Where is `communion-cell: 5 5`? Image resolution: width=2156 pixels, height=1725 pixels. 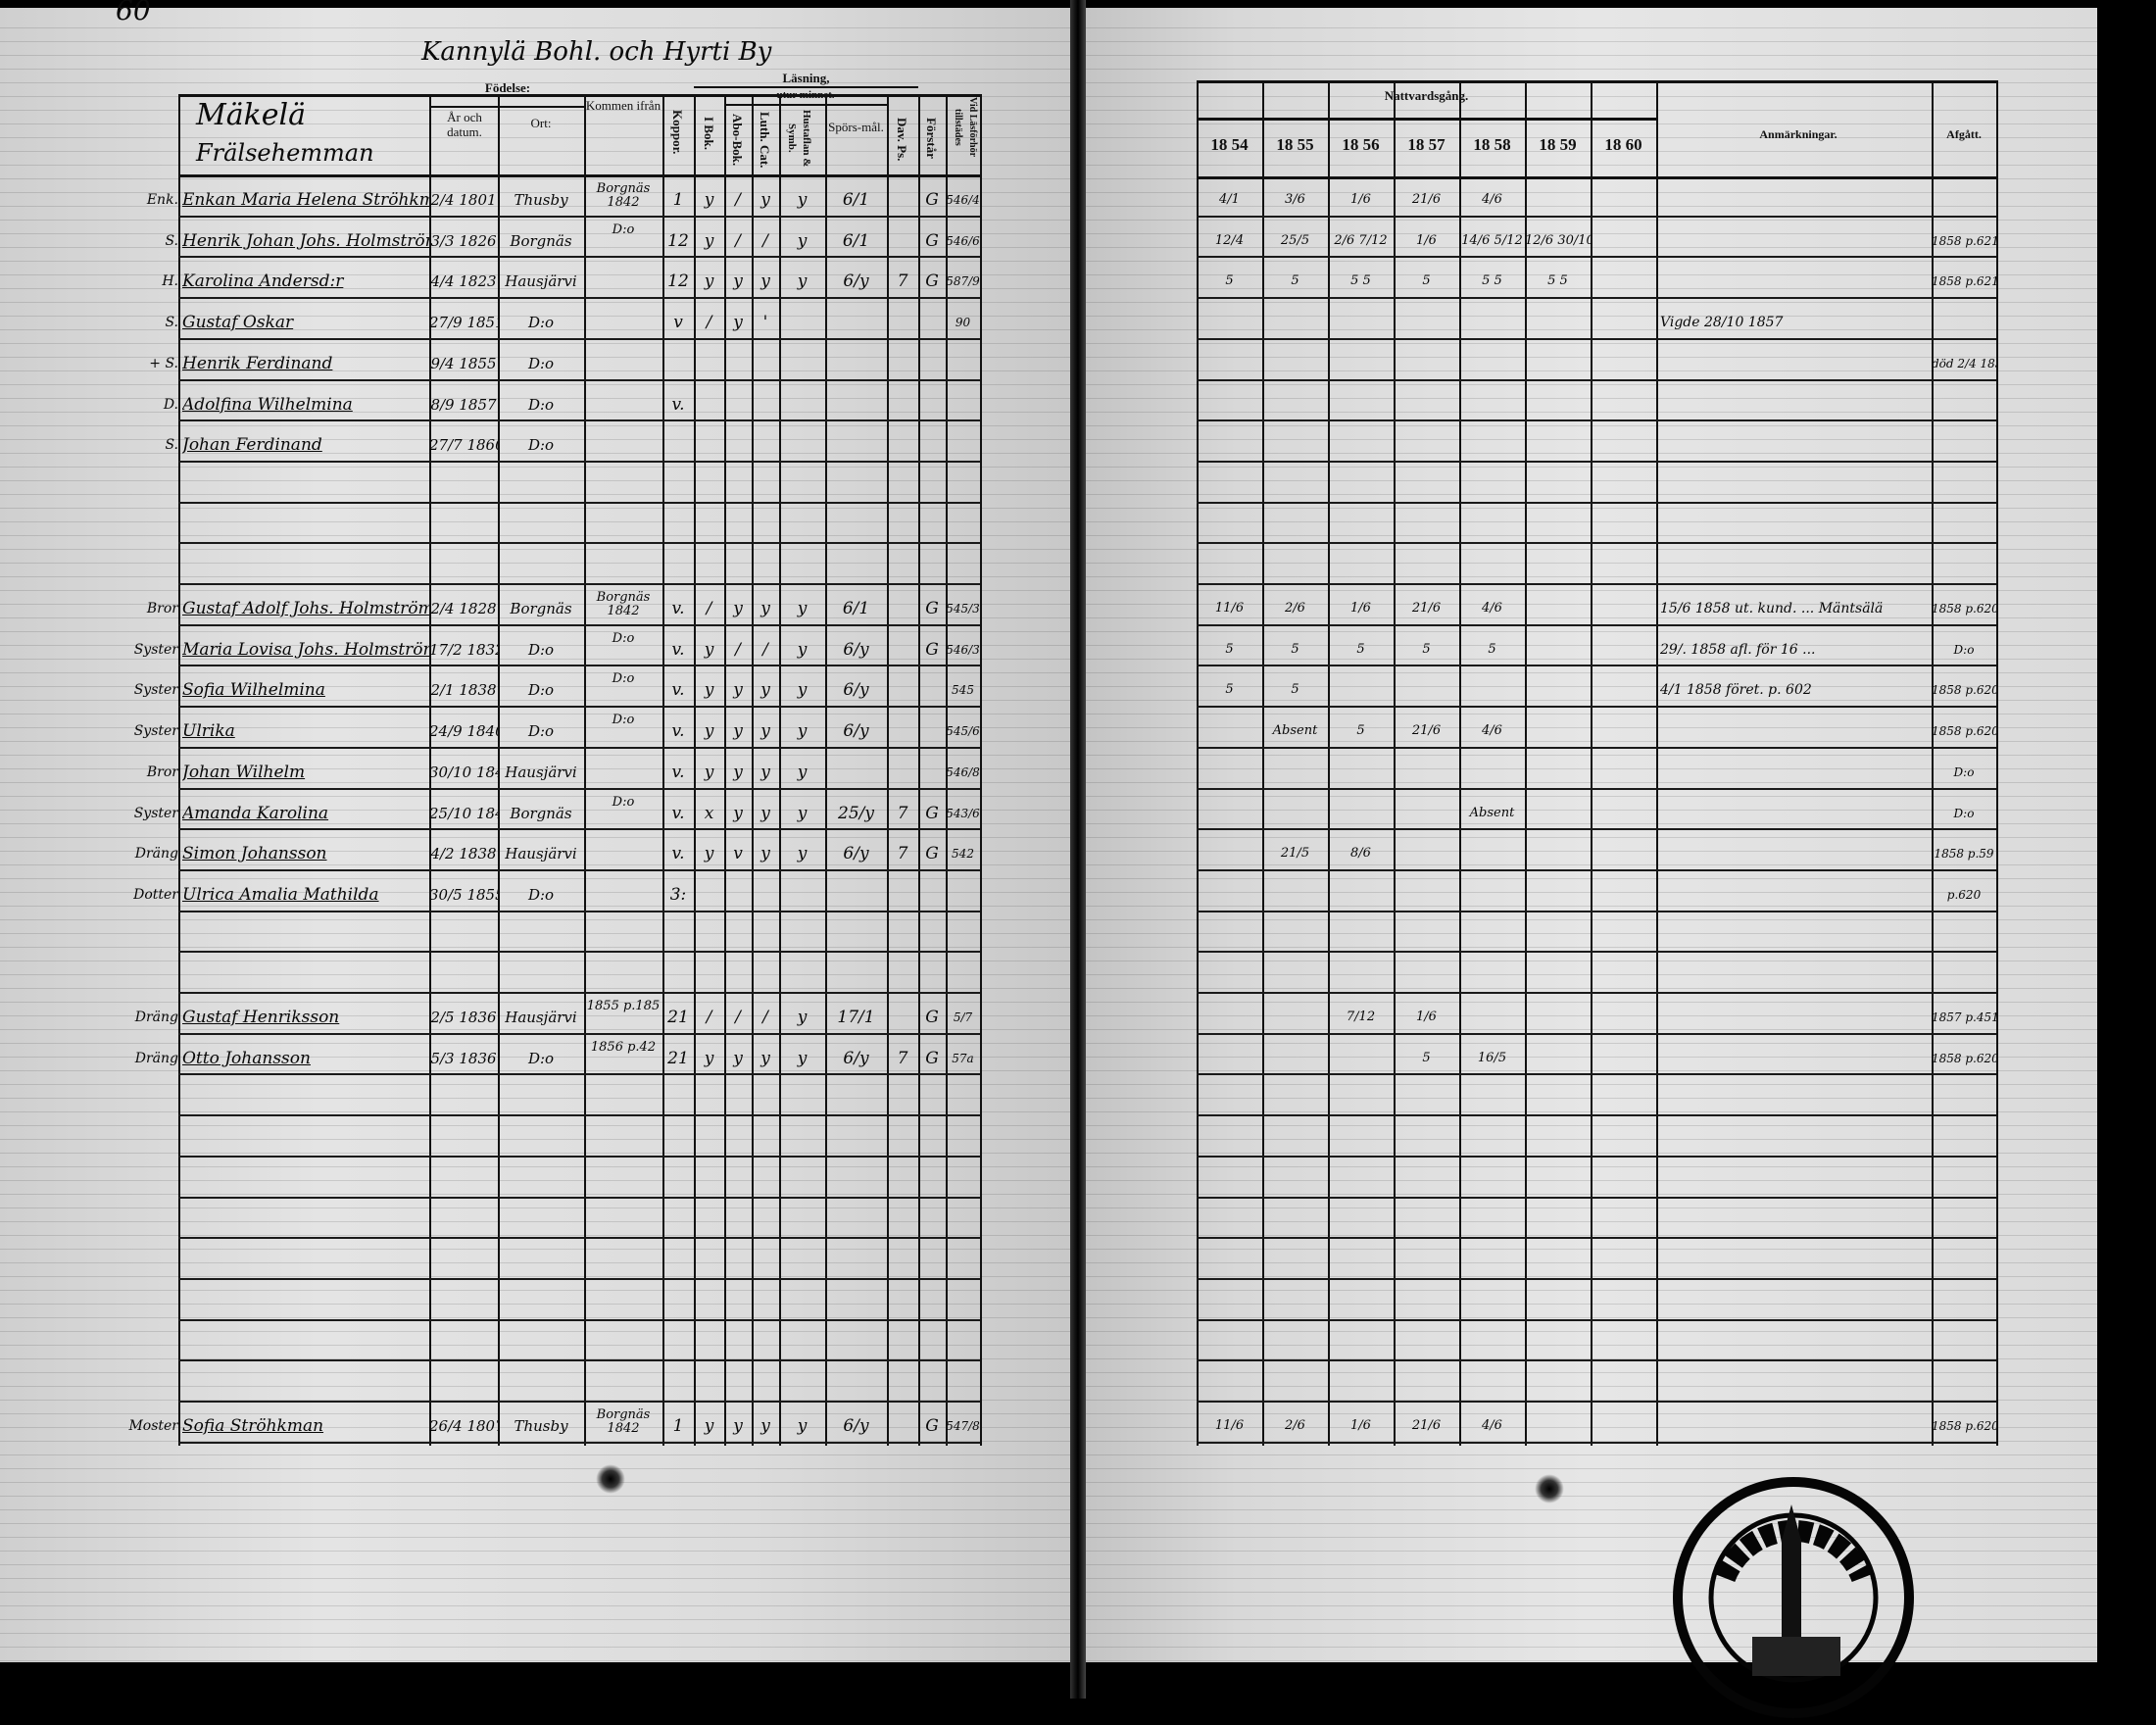 communion-cell: 5 5 is located at coordinates (1557, 281).